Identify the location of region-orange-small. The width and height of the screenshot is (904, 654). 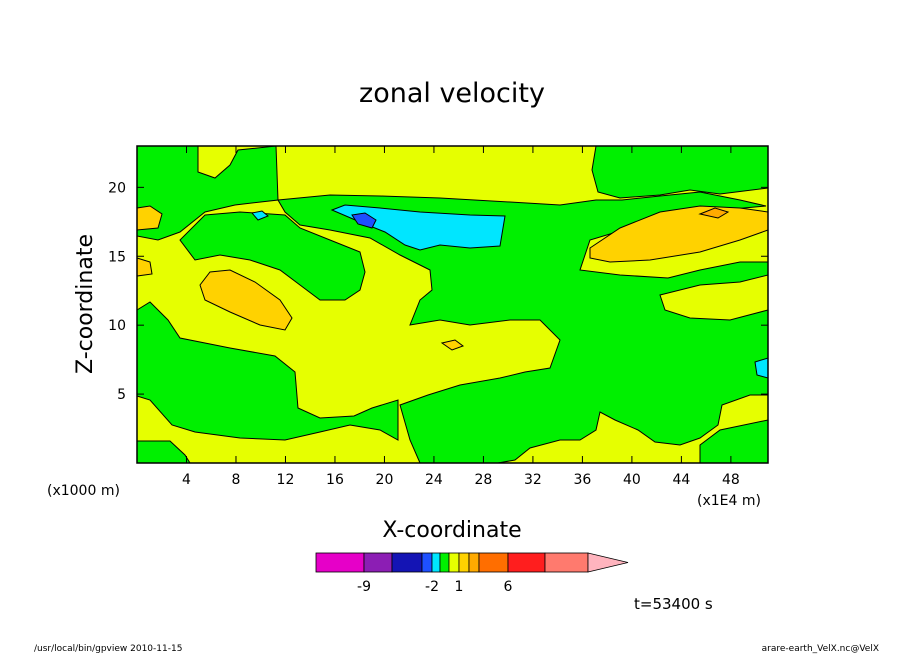
(452, 345).